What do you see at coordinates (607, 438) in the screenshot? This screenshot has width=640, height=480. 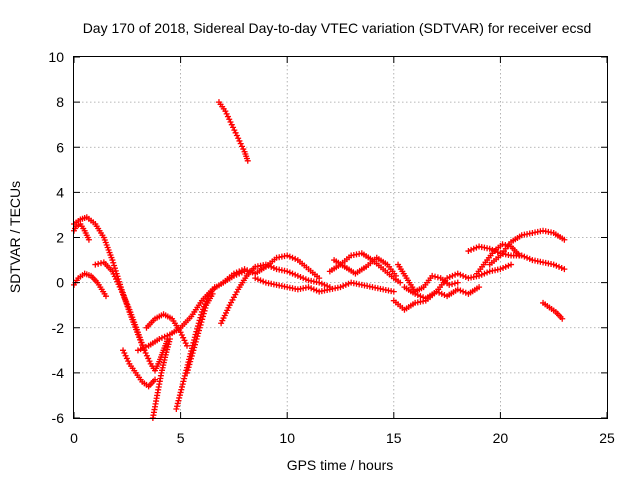 I see `x-tick-label-5: 25` at bounding box center [607, 438].